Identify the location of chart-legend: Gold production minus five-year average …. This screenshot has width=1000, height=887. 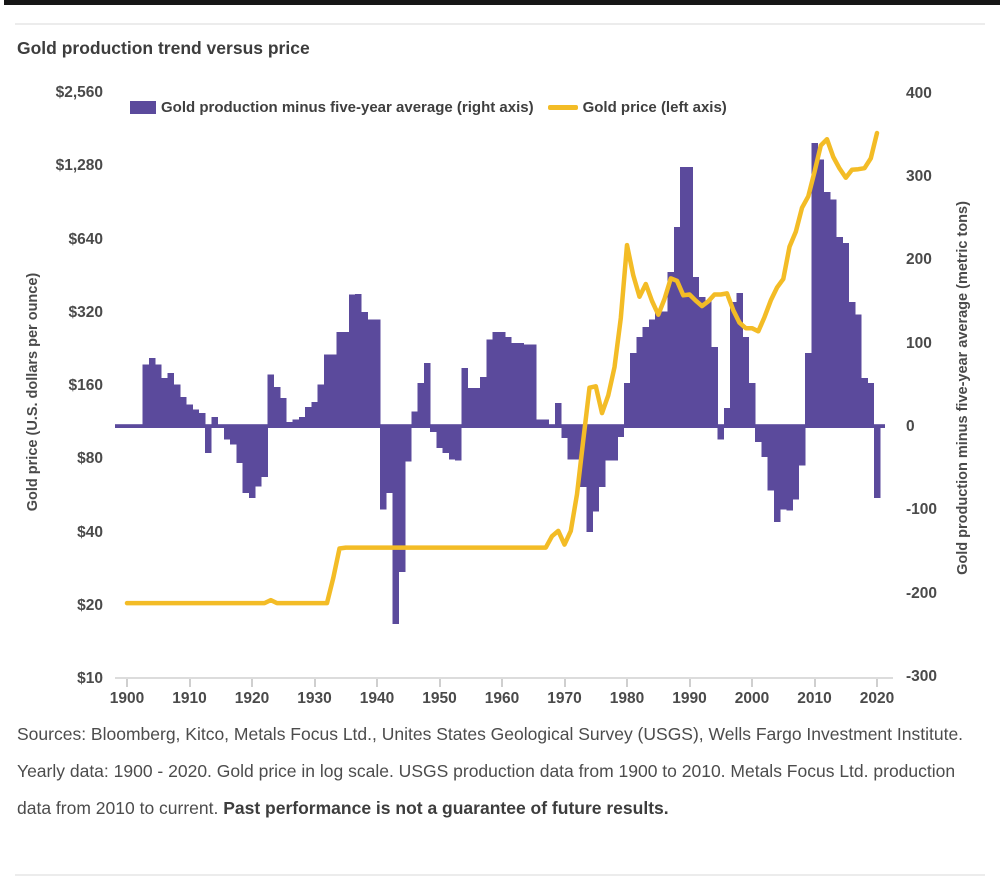
(428, 107).